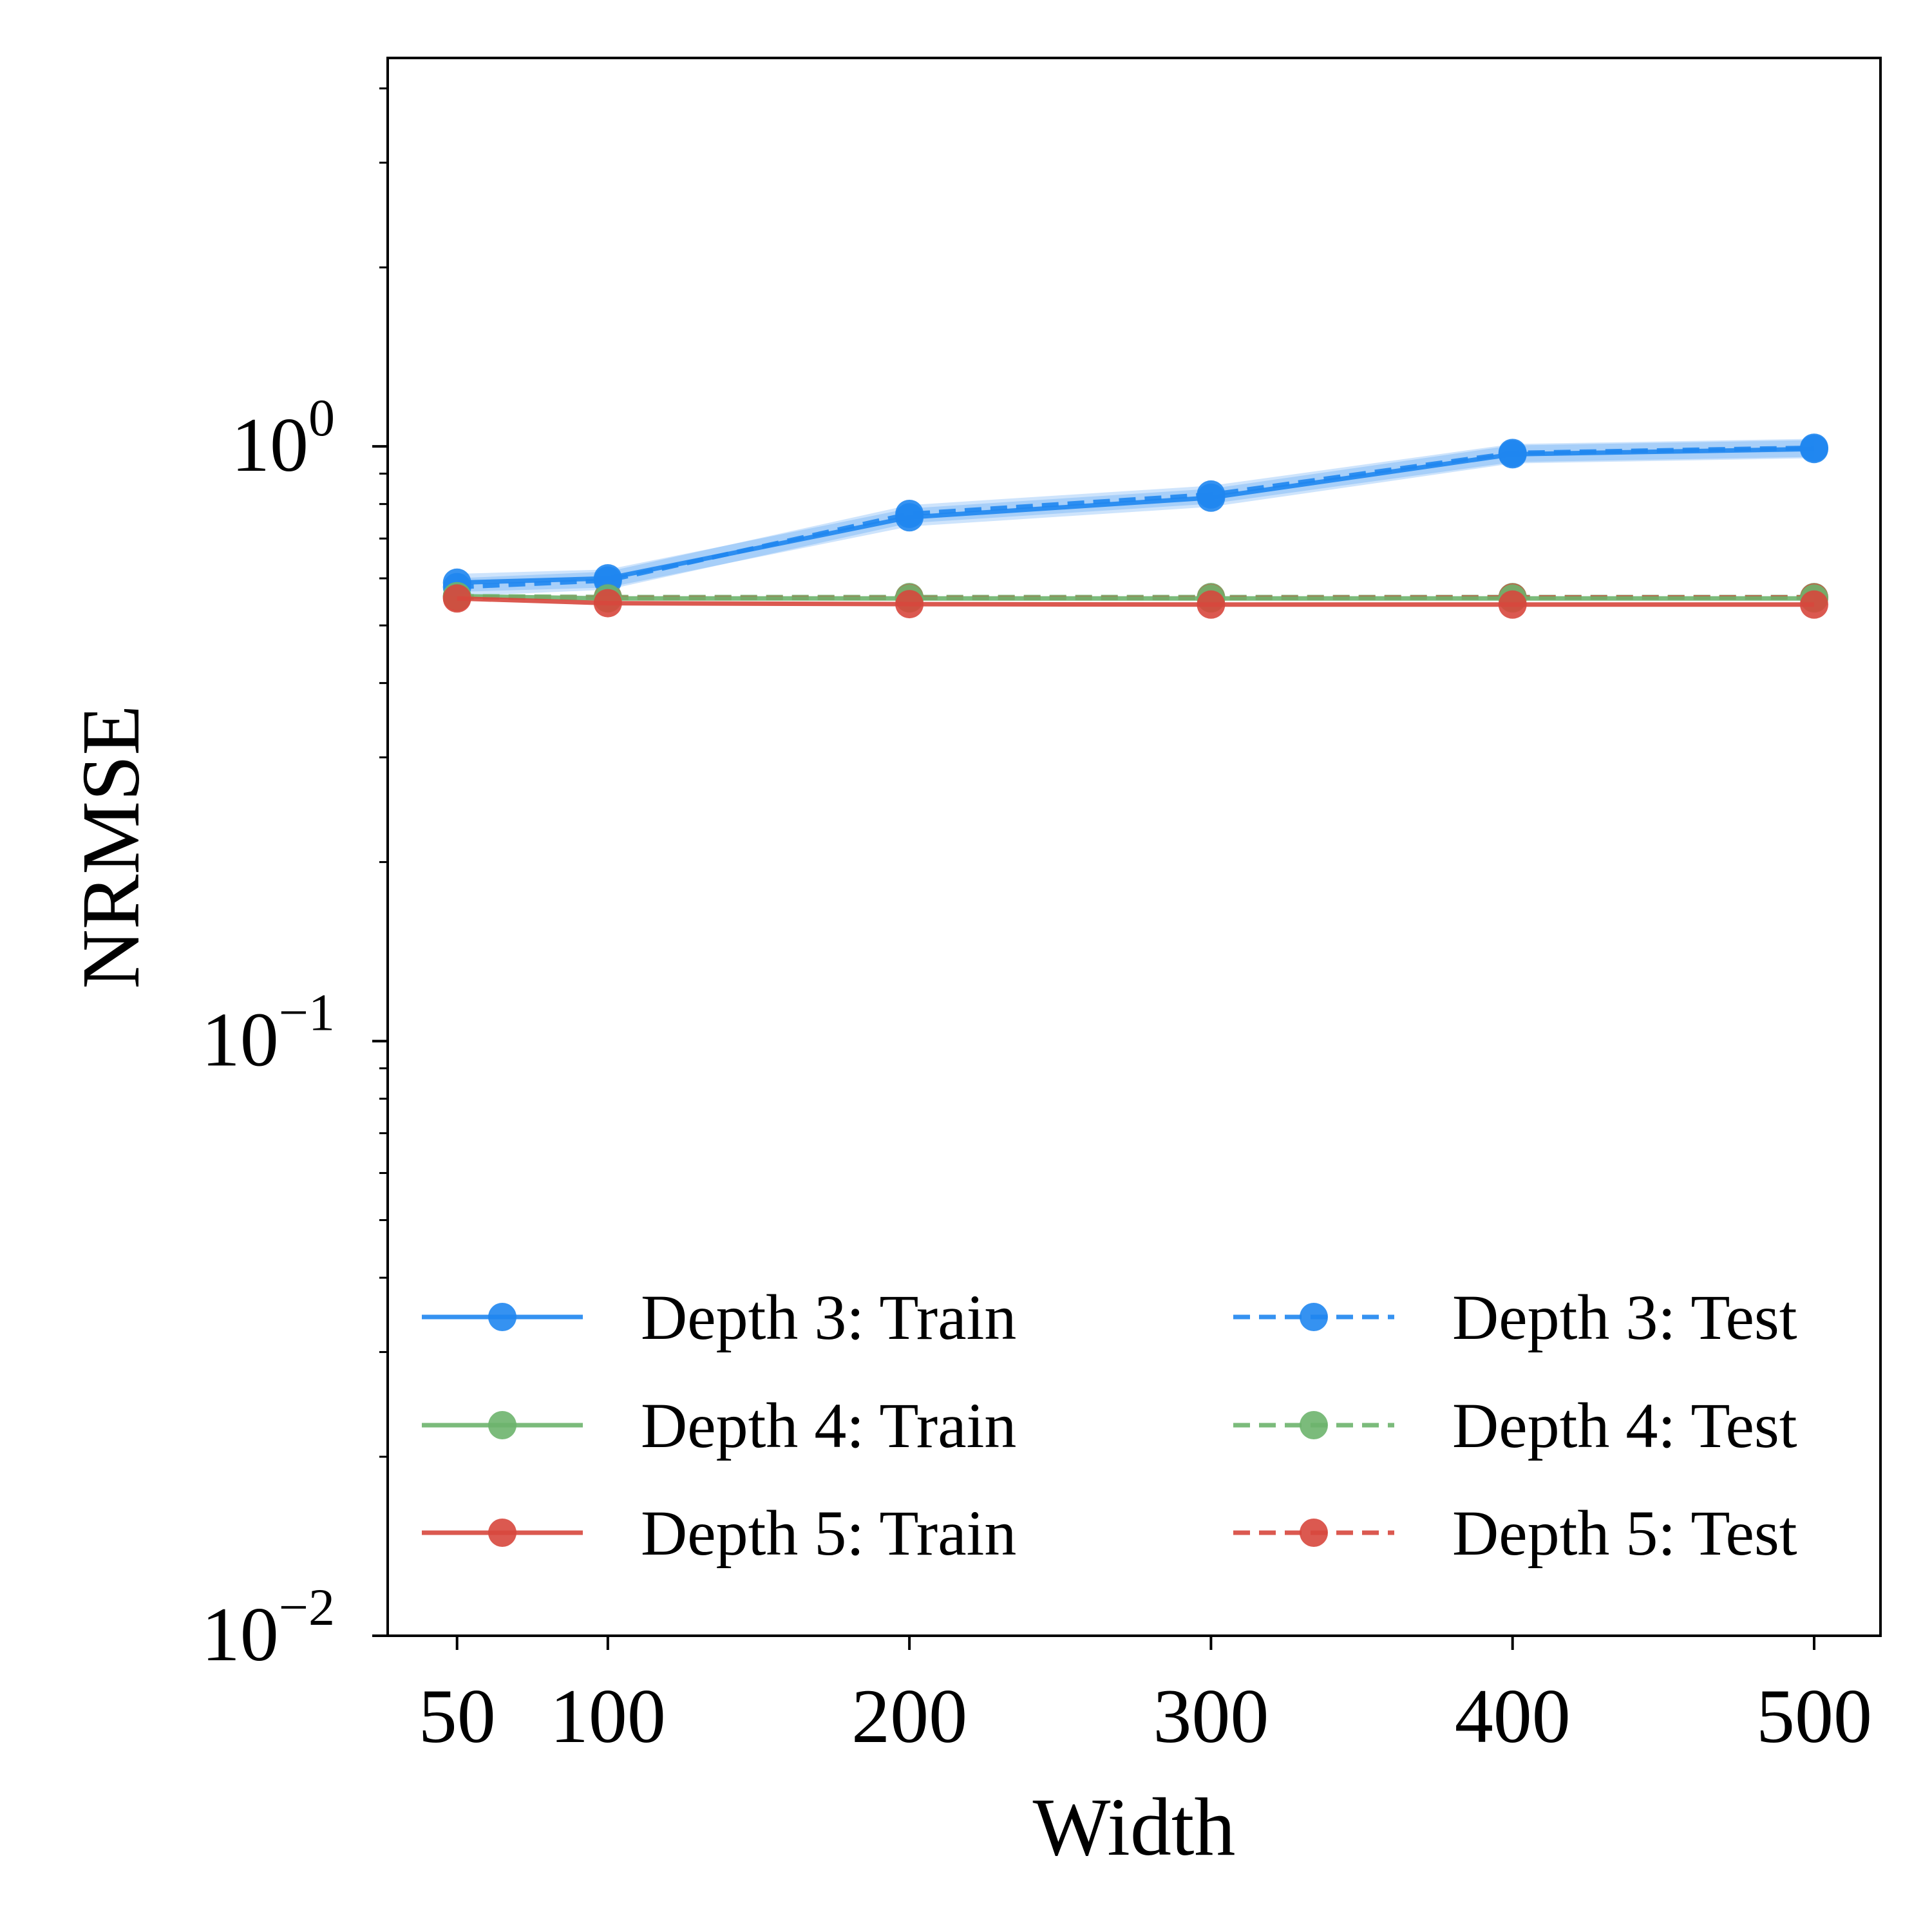 Image resolution: width=1932 pixels, height=1932 pixels. I want to click on legend-label: Depth 5: Train, so click(828, 1533).